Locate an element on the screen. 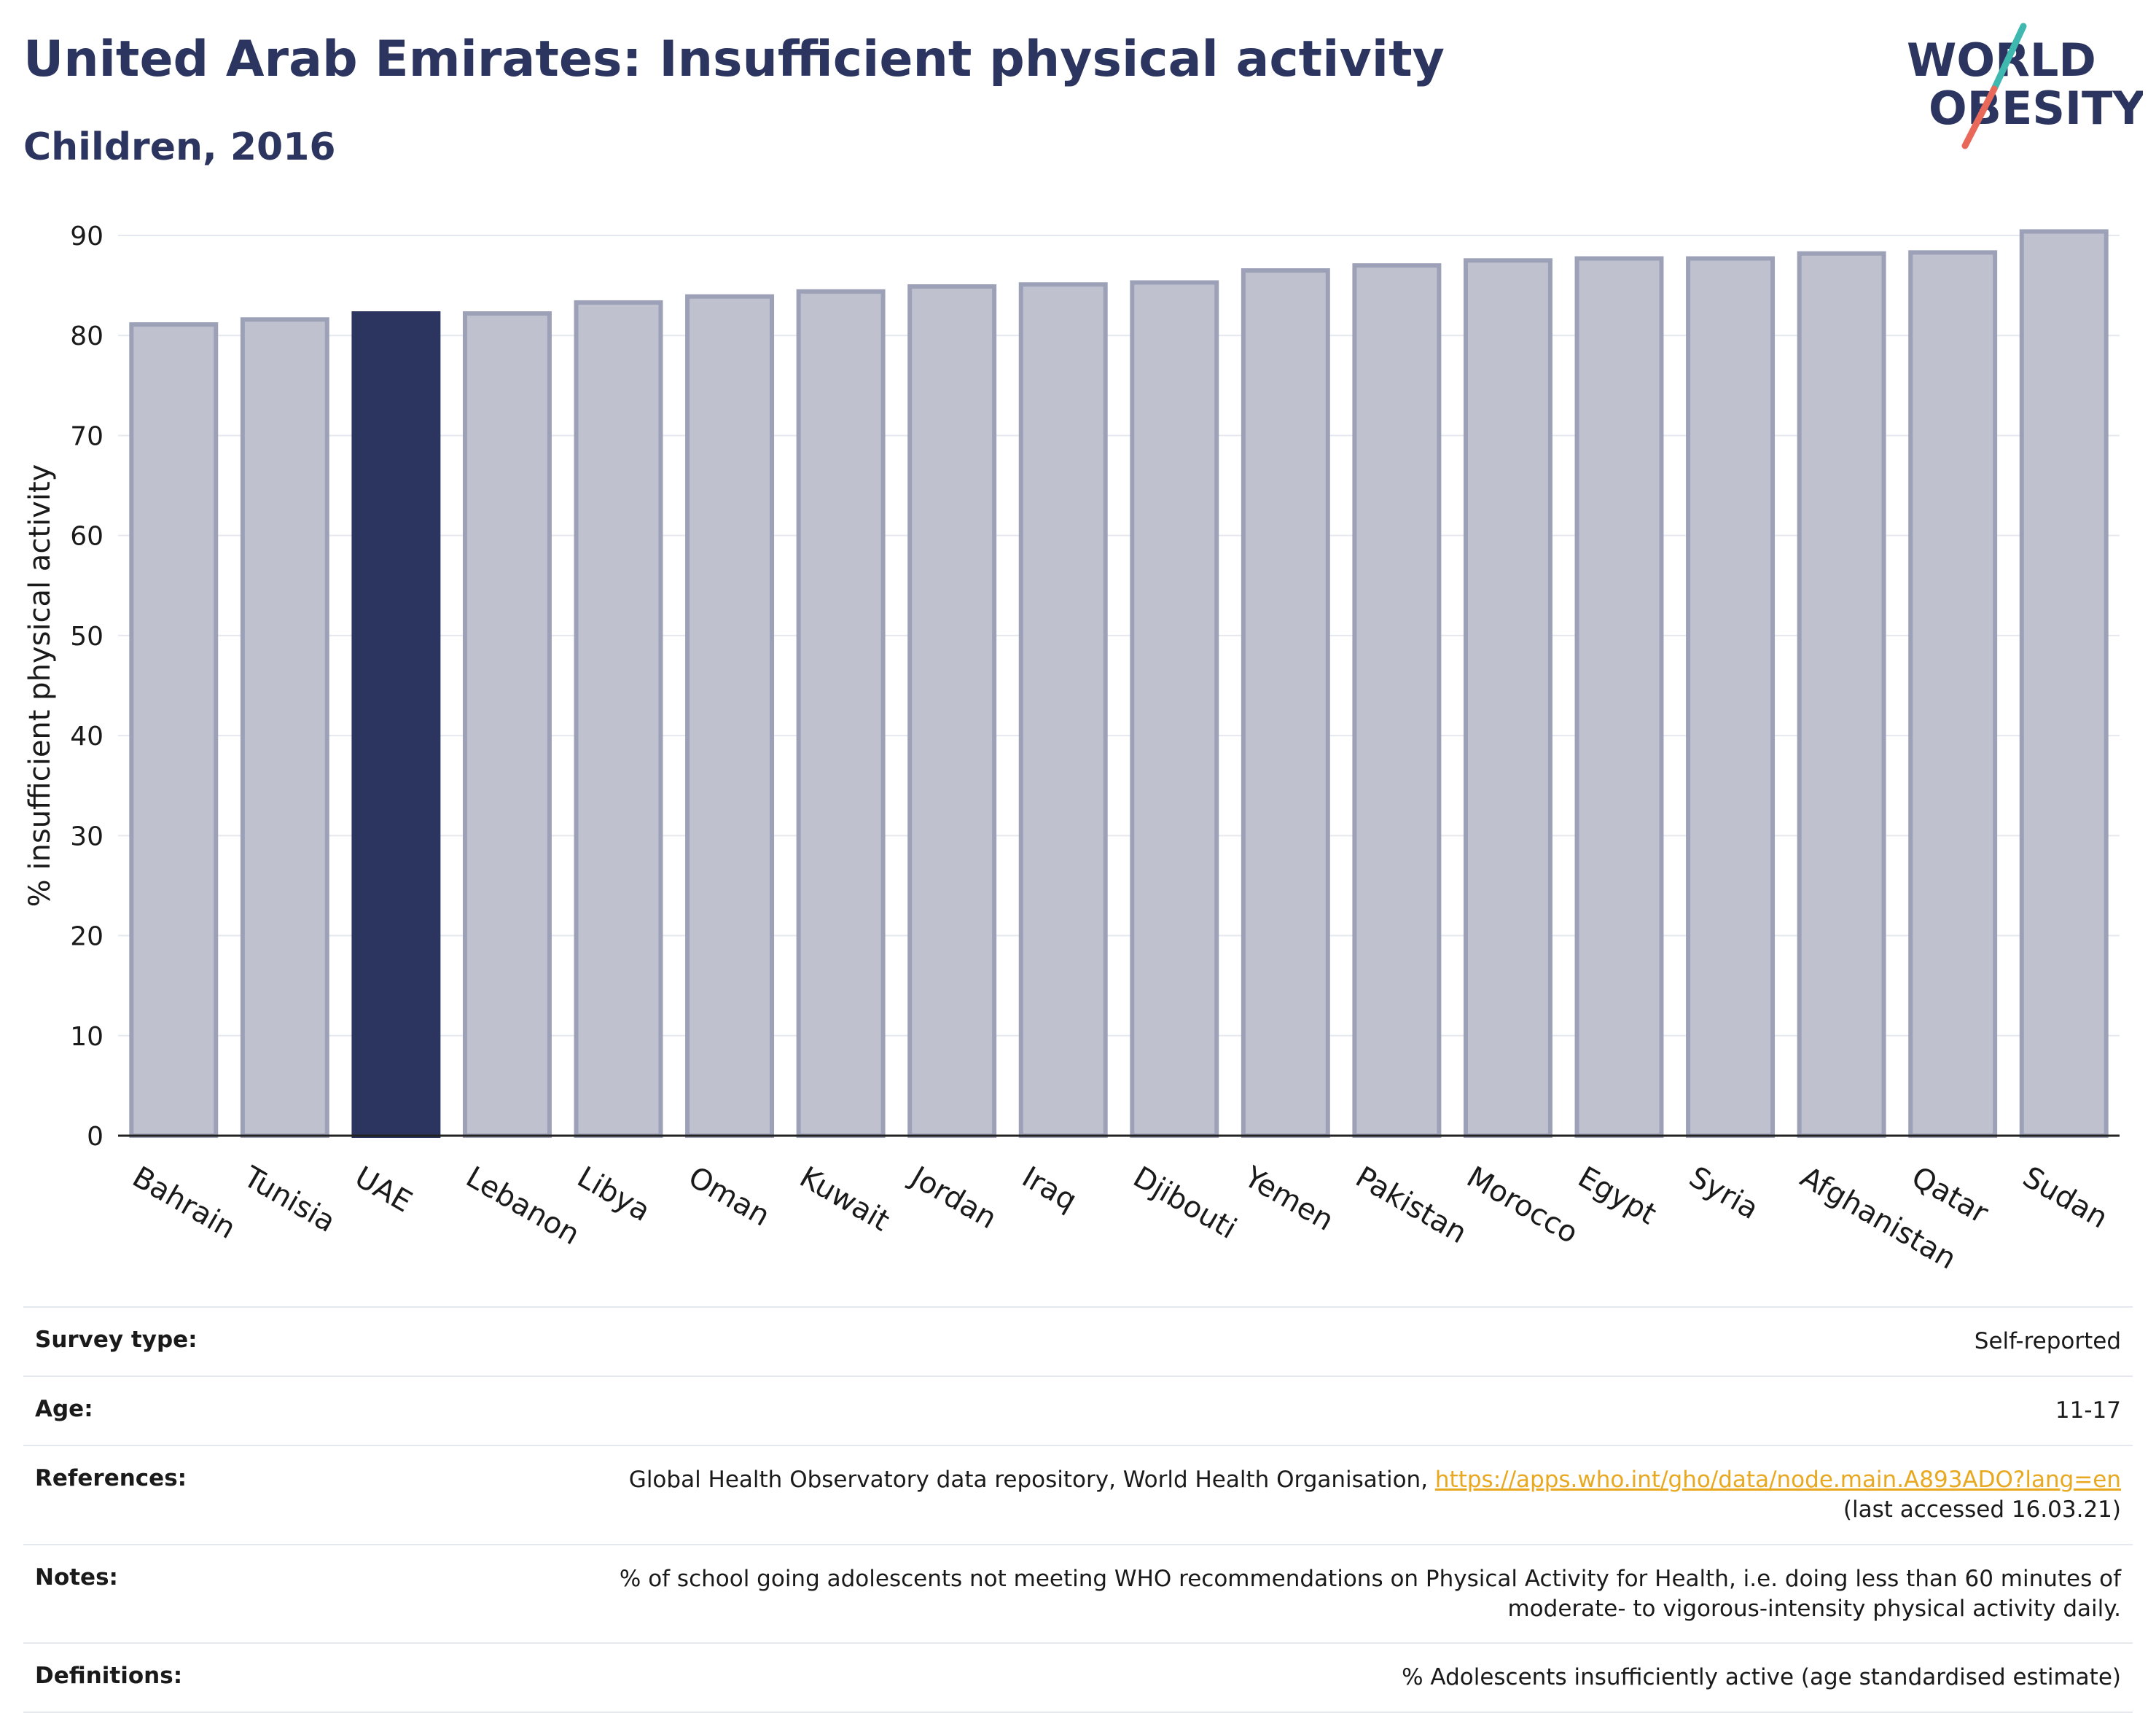 Image resolution: width=2156 pixels, height=1713 pixels. x-tick-label: Tunisia is located at coordinates (289, 1199).